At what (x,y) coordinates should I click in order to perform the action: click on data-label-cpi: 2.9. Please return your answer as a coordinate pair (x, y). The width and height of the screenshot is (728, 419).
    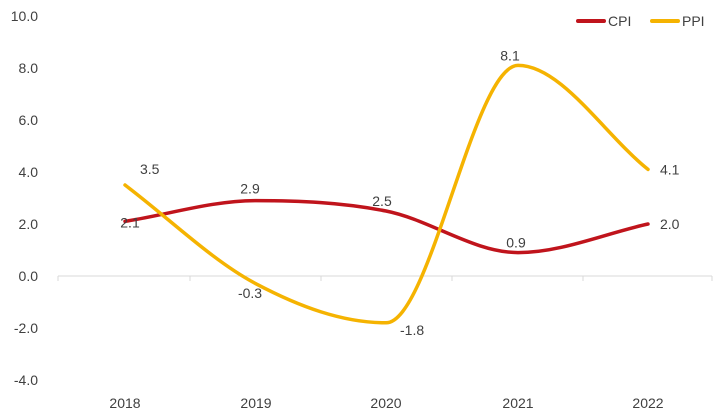
    Looking at the image, I should click on (250, 189).